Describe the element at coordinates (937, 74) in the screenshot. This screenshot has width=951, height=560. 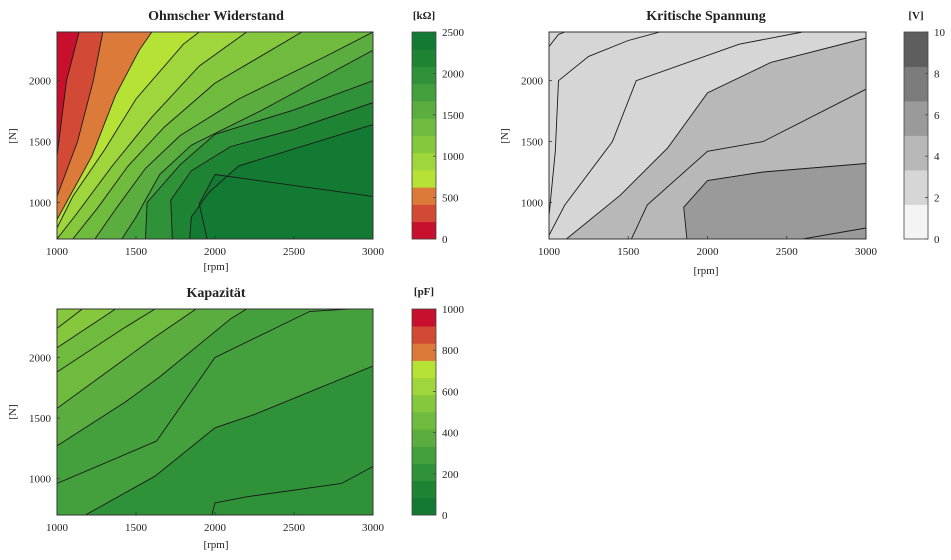
I see `colorbar-tick-label: 8` at that location.